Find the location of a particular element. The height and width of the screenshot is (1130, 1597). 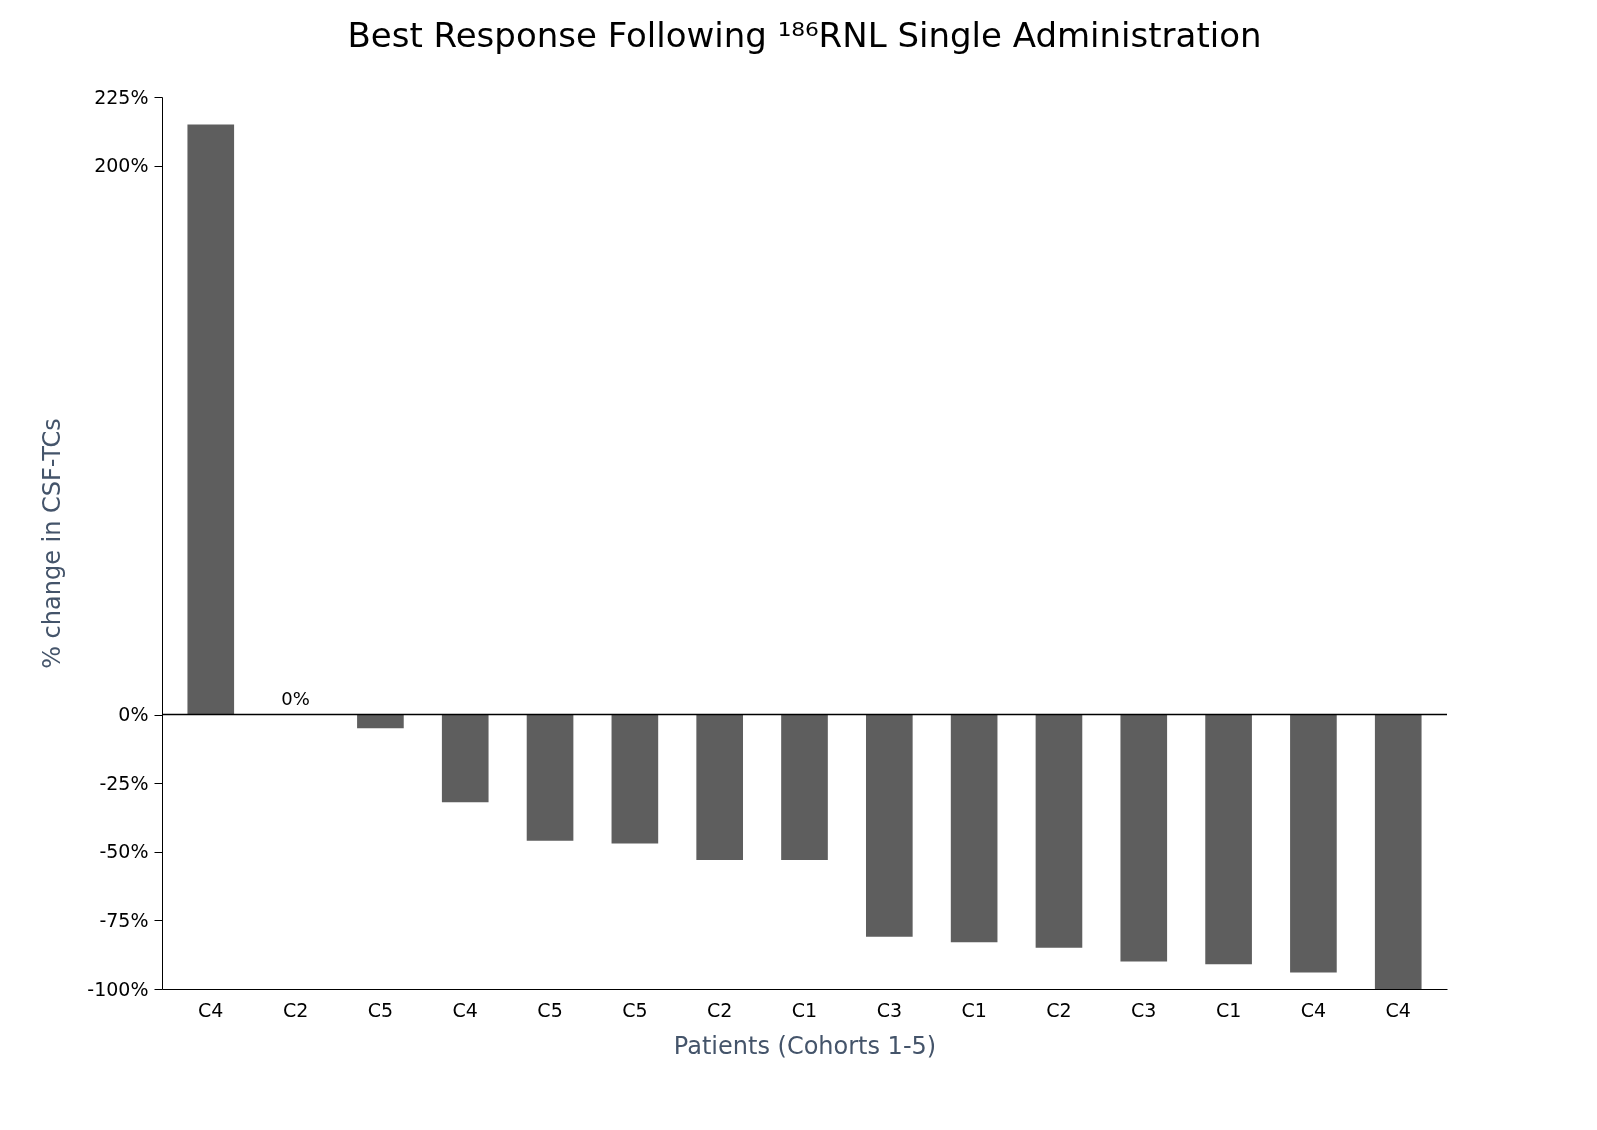

x-axis-title: Patients (Cohorts 1-5) is located at coordinates (805, 1045).